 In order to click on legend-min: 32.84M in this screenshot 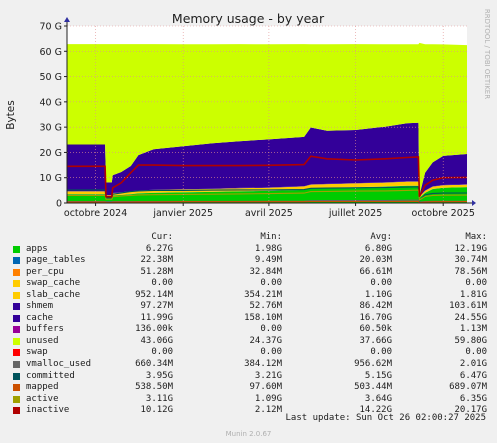, I will do `click(265, 271)`.